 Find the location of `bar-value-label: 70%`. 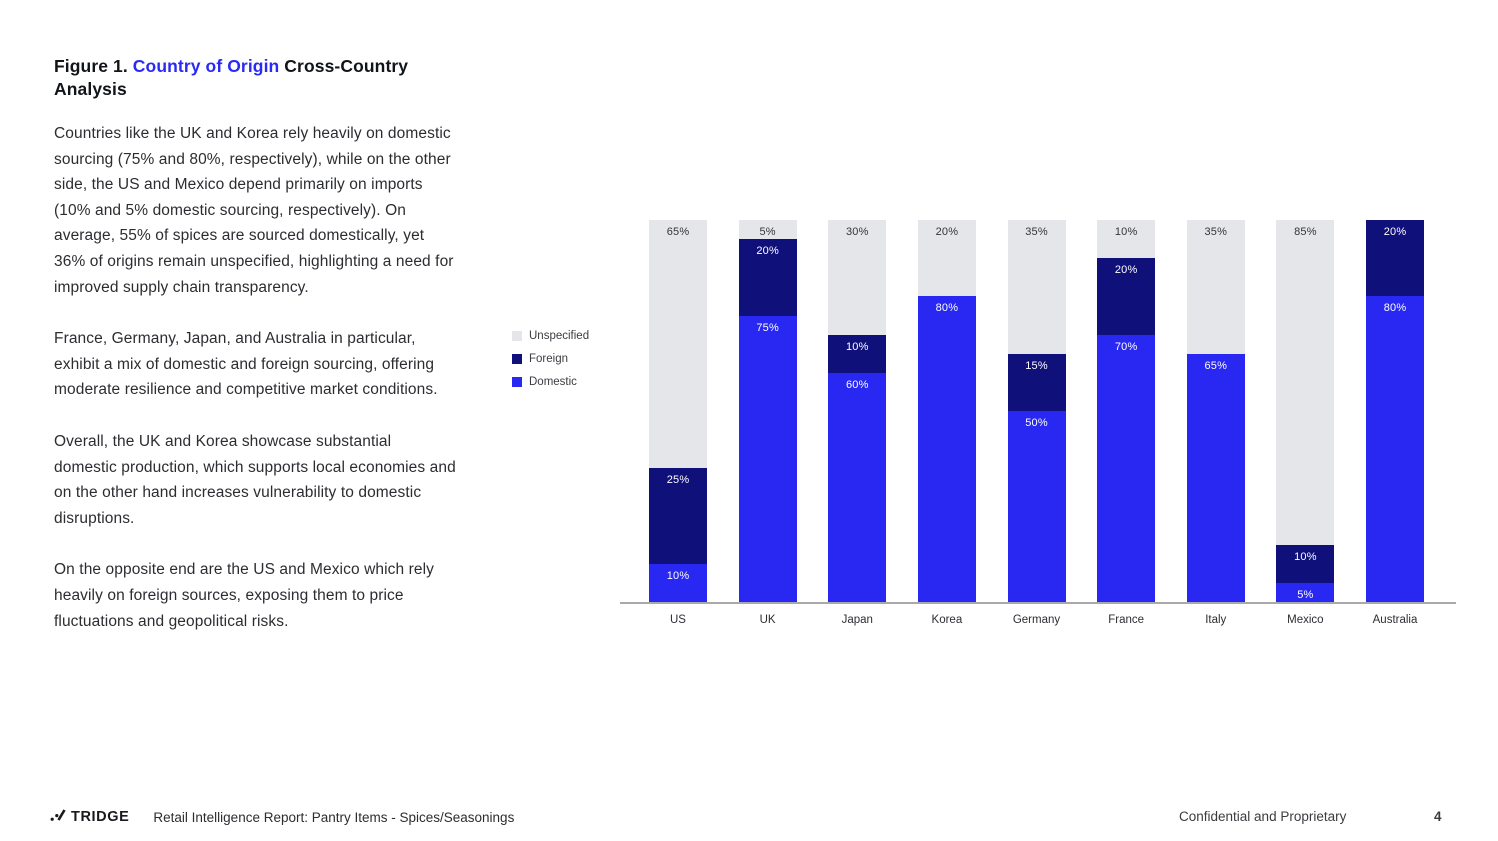

bar-value-label: 70% is located at coordinates (1126, 346).